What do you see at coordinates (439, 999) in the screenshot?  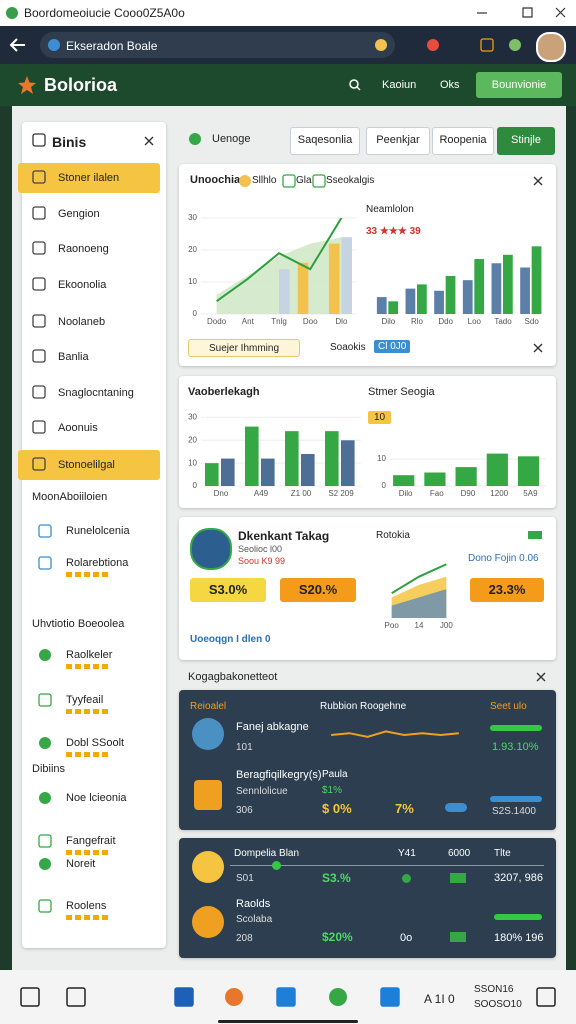 I see `tray-language: A 1I 0` at bounding box center [439, 999].